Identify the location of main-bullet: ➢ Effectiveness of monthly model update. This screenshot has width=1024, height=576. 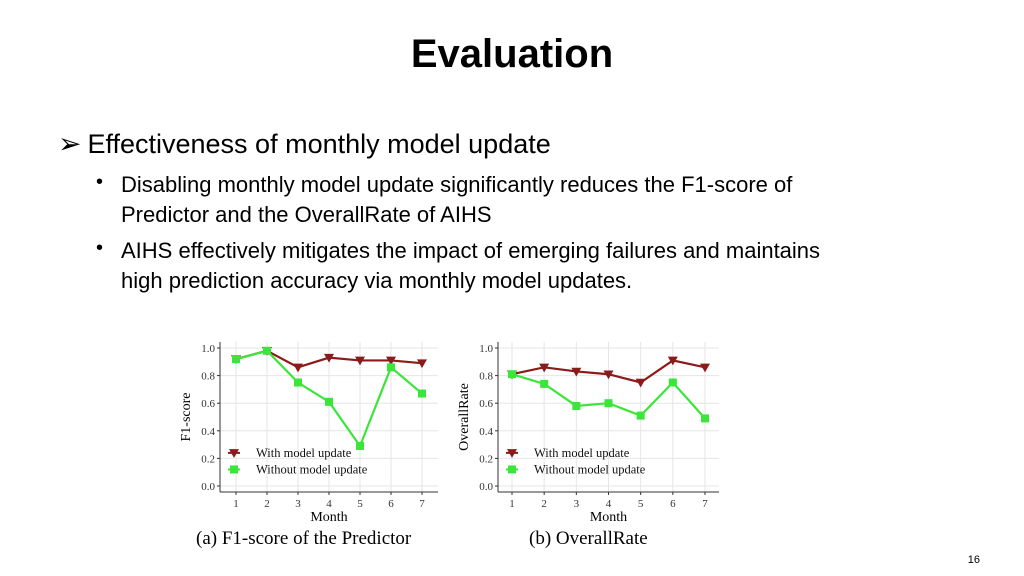
(304, 144).